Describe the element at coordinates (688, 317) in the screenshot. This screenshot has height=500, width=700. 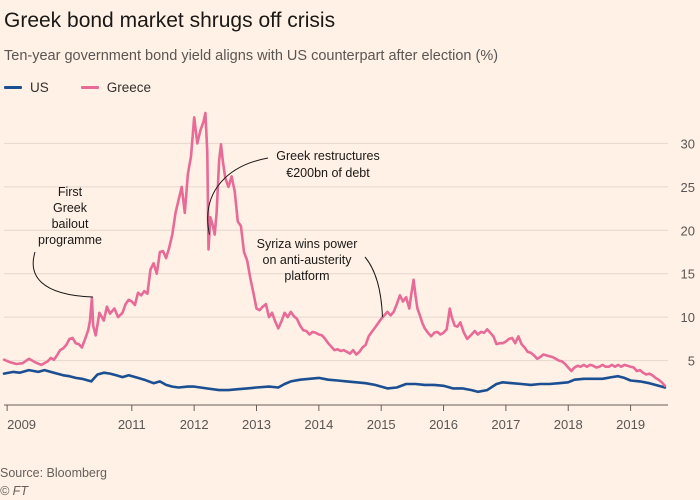
I see `y-tick-label: 10` at that location.